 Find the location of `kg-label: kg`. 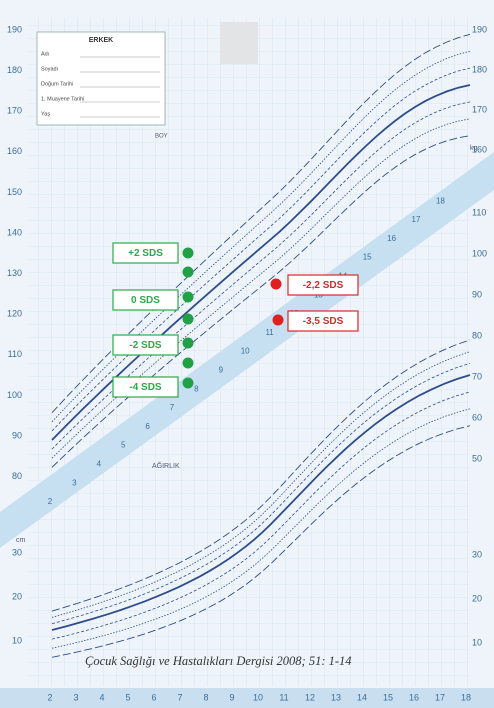

kg-label: kg is located at coordinates (474, 148).